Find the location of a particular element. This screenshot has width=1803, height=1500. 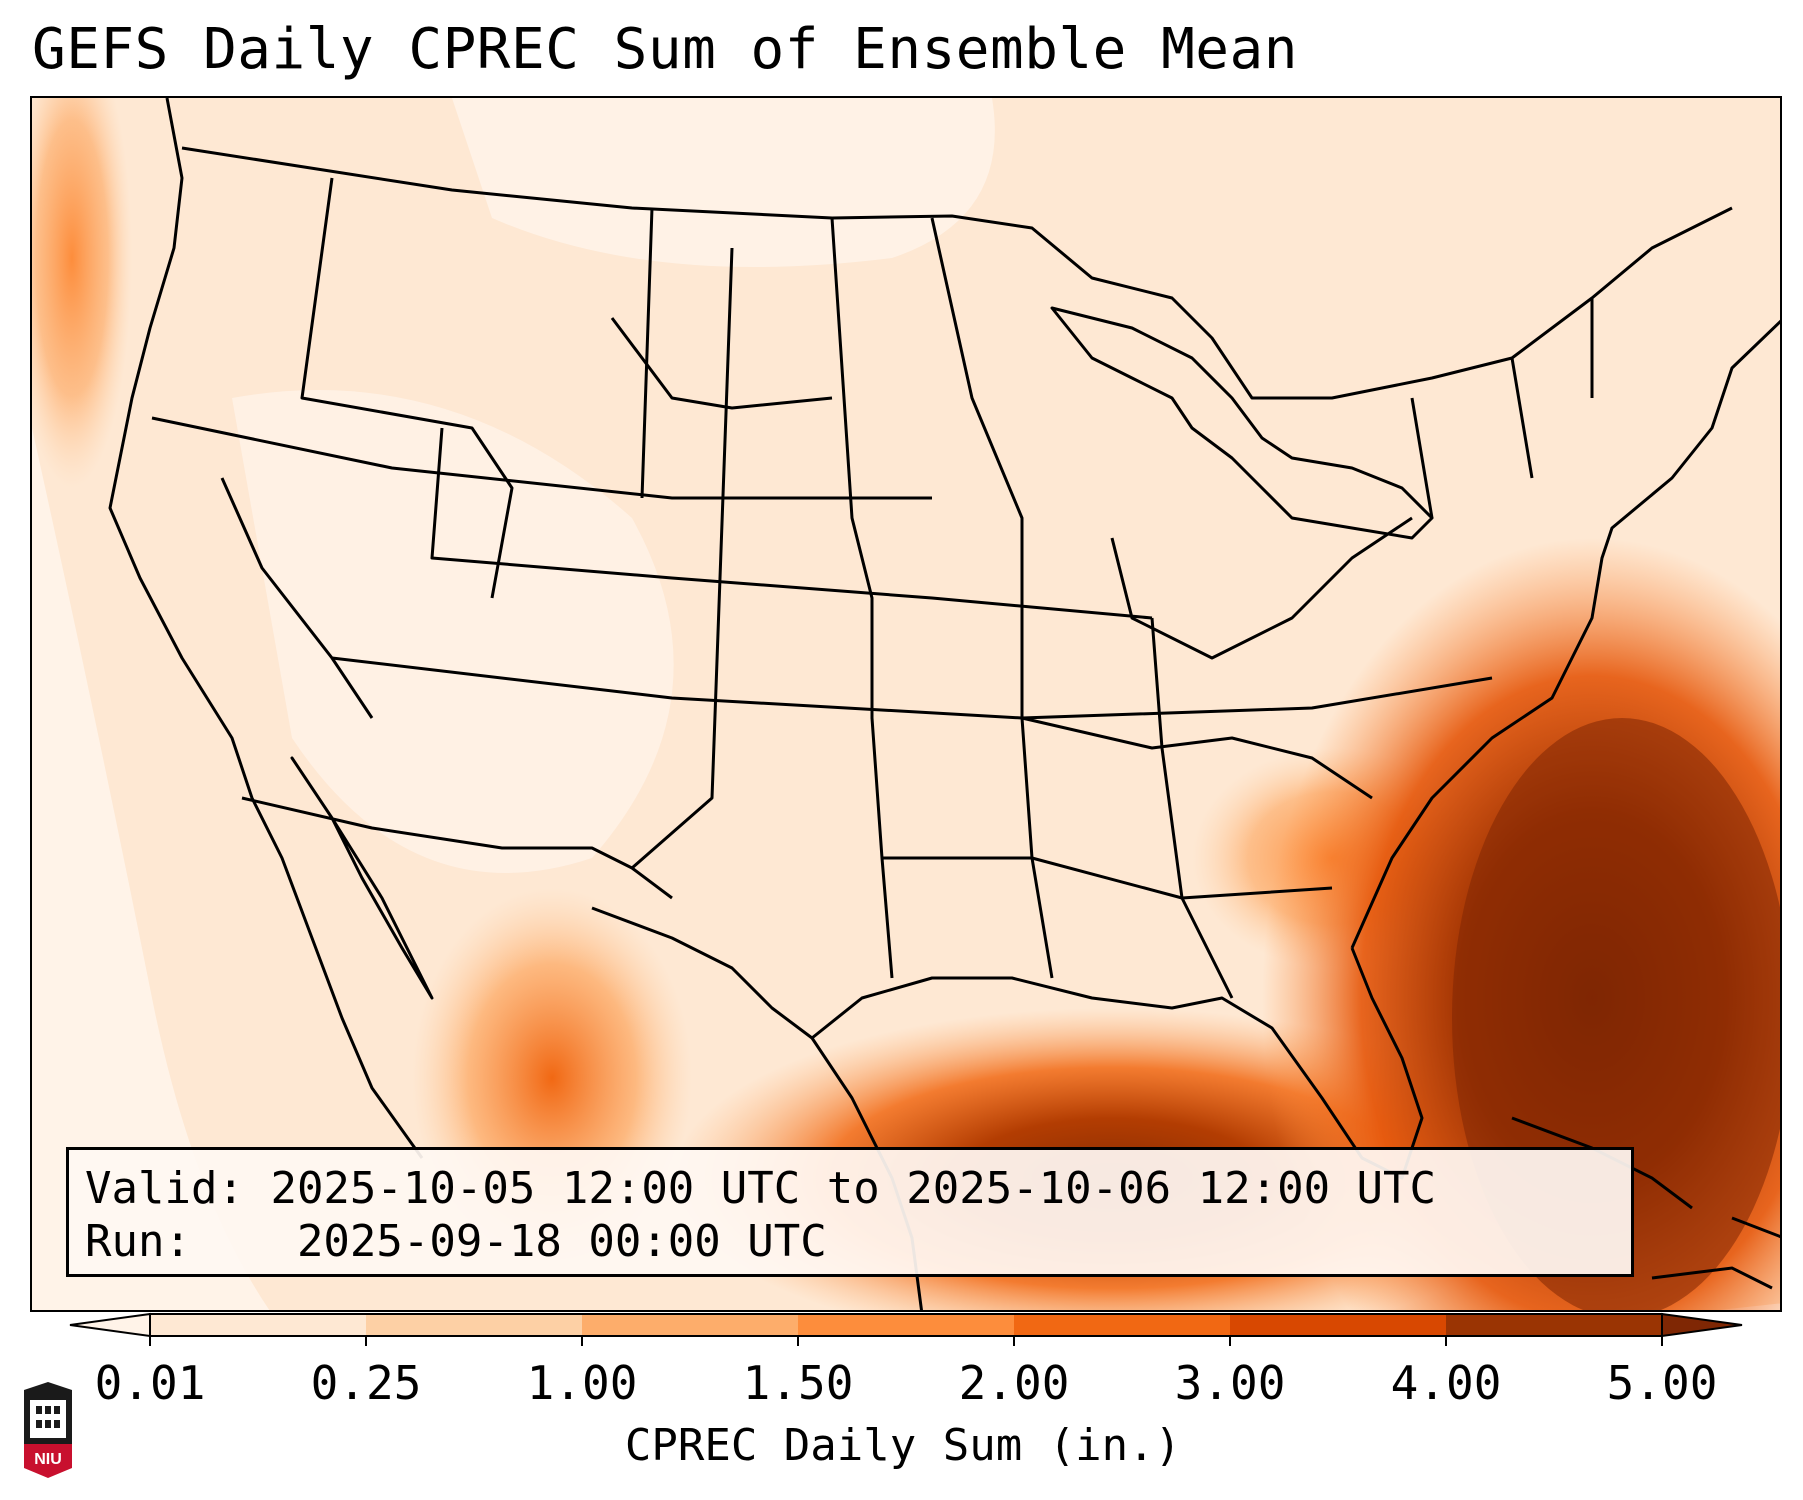

colorbar-tick-label: 1.50 is located at coordinates (798, 1383).